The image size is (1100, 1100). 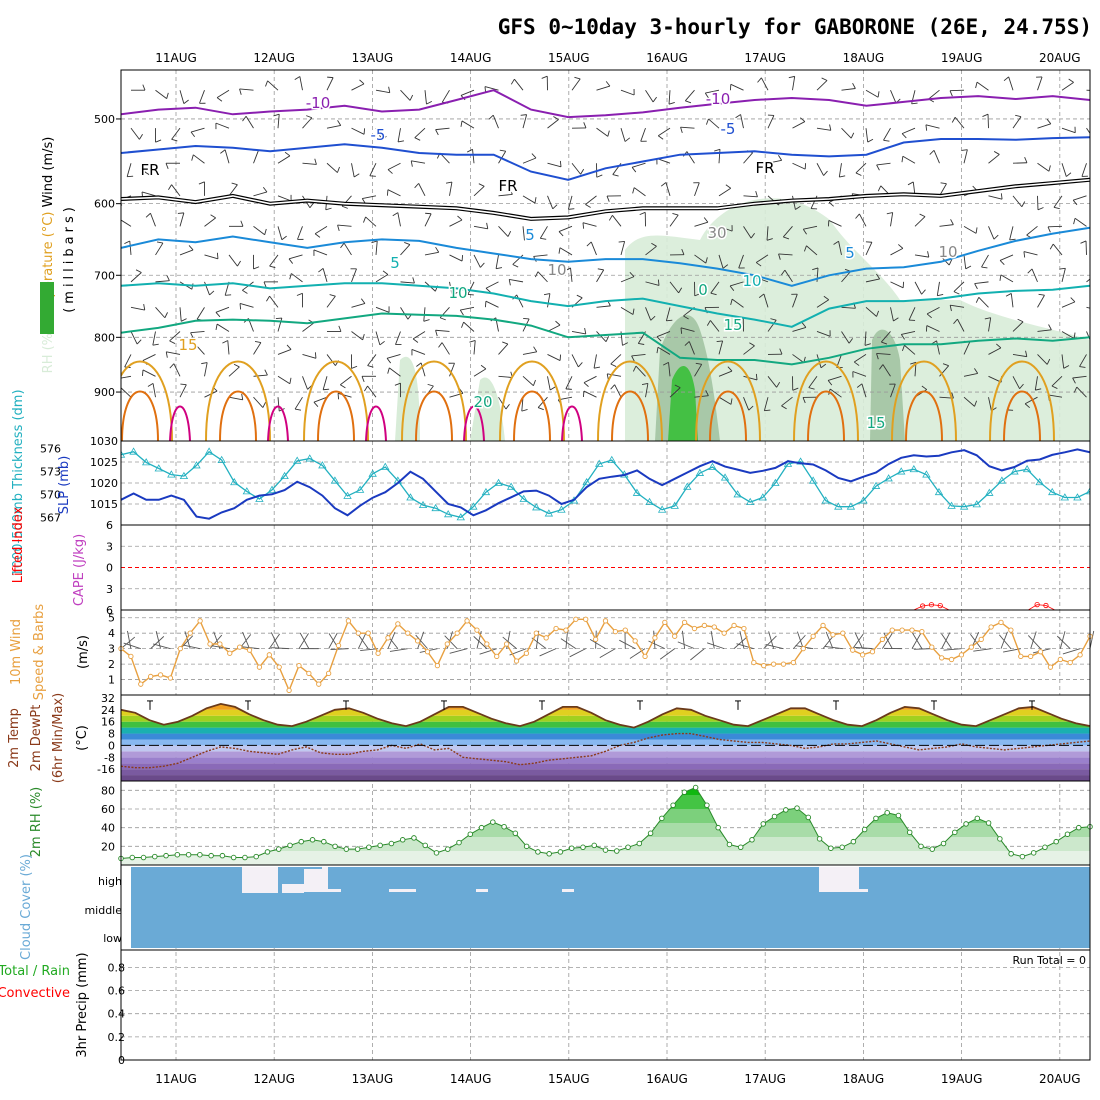 What do you see at coordinates (106, 769) in the screenshot?
I see `temp-tick-label: -16` at bounding box center [106, 769].